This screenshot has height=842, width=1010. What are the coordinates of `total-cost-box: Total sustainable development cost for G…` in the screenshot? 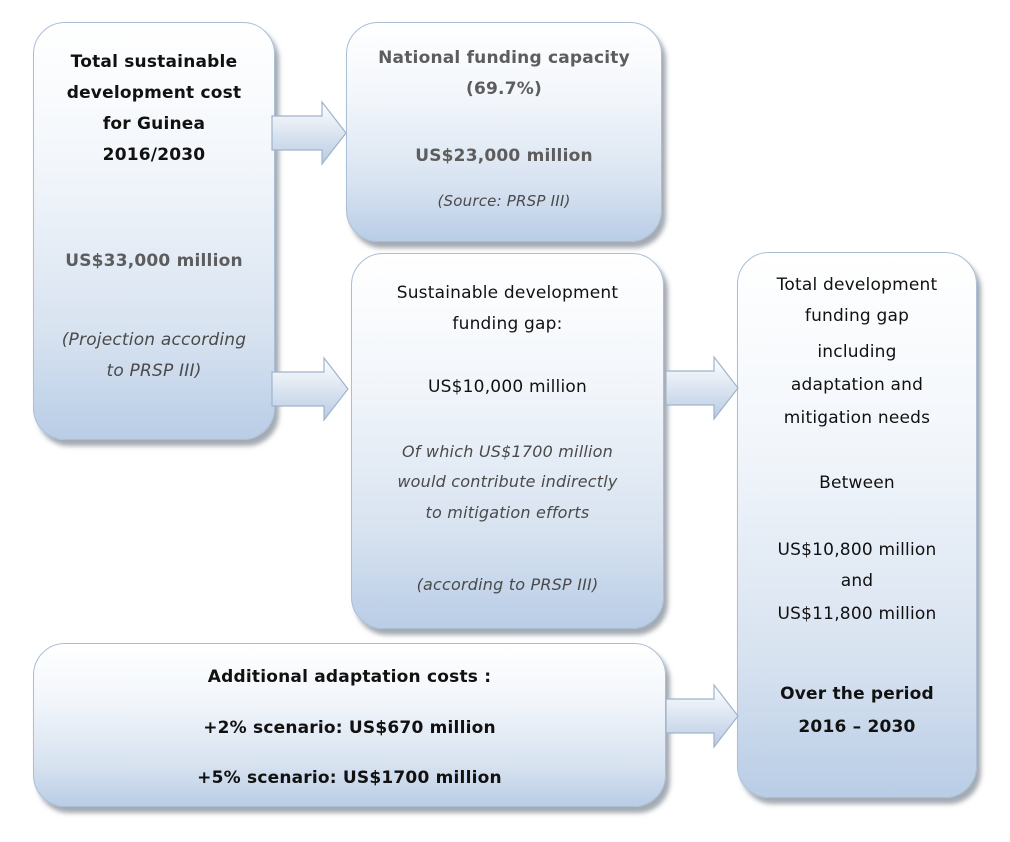 It's located at (154, 231).